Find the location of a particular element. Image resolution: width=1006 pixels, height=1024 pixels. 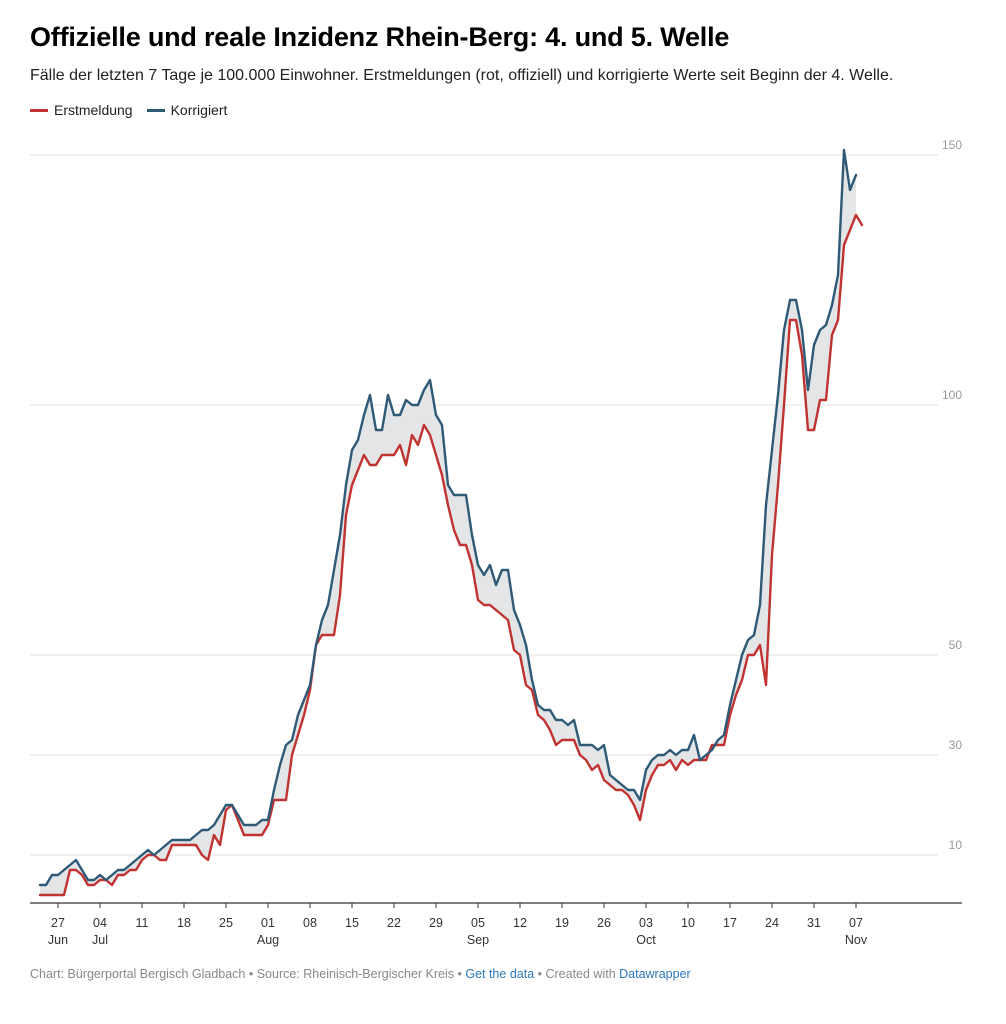

legend-item-erstmeldung: Erstmeldung is located at coordinates (81, 110).